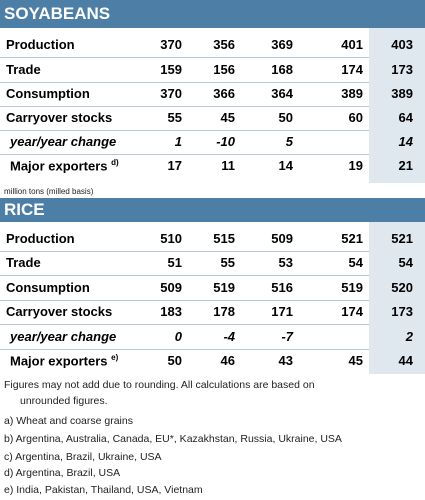 The image size is (425, 500). What do you see at coordinates (224, 44) in the screenshot?
I see `cell: 356` at bounding box center [224, 44].